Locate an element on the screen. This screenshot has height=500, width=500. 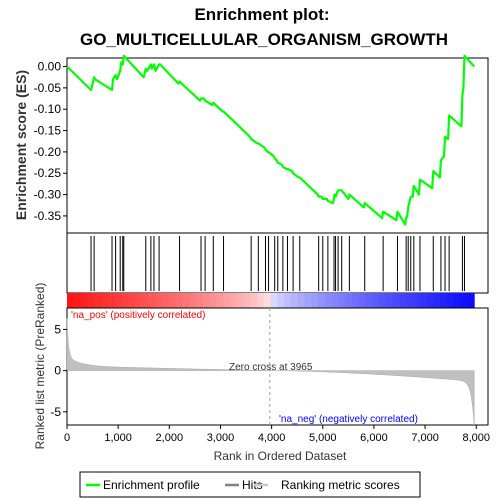
x-tick-label: 0 is located at coordinates (67, 438).